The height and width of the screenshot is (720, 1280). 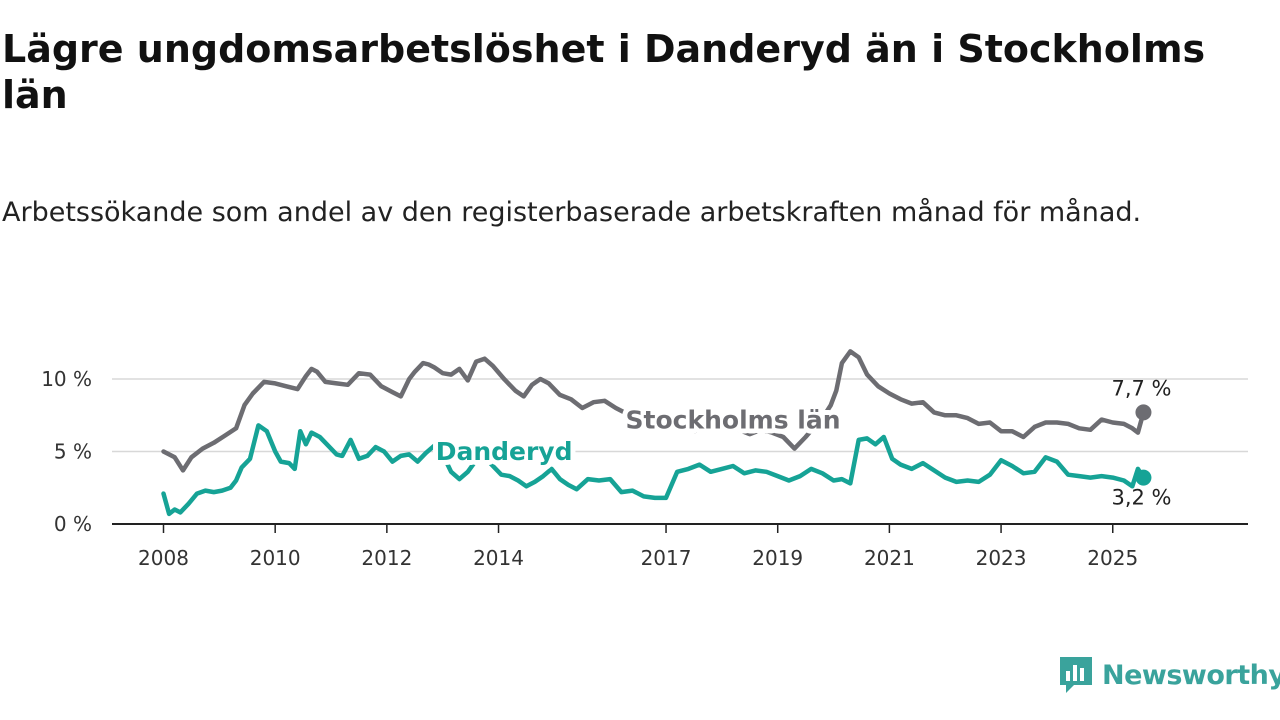 I want to click on series-line-danderyd, so click(x=653, y=470).